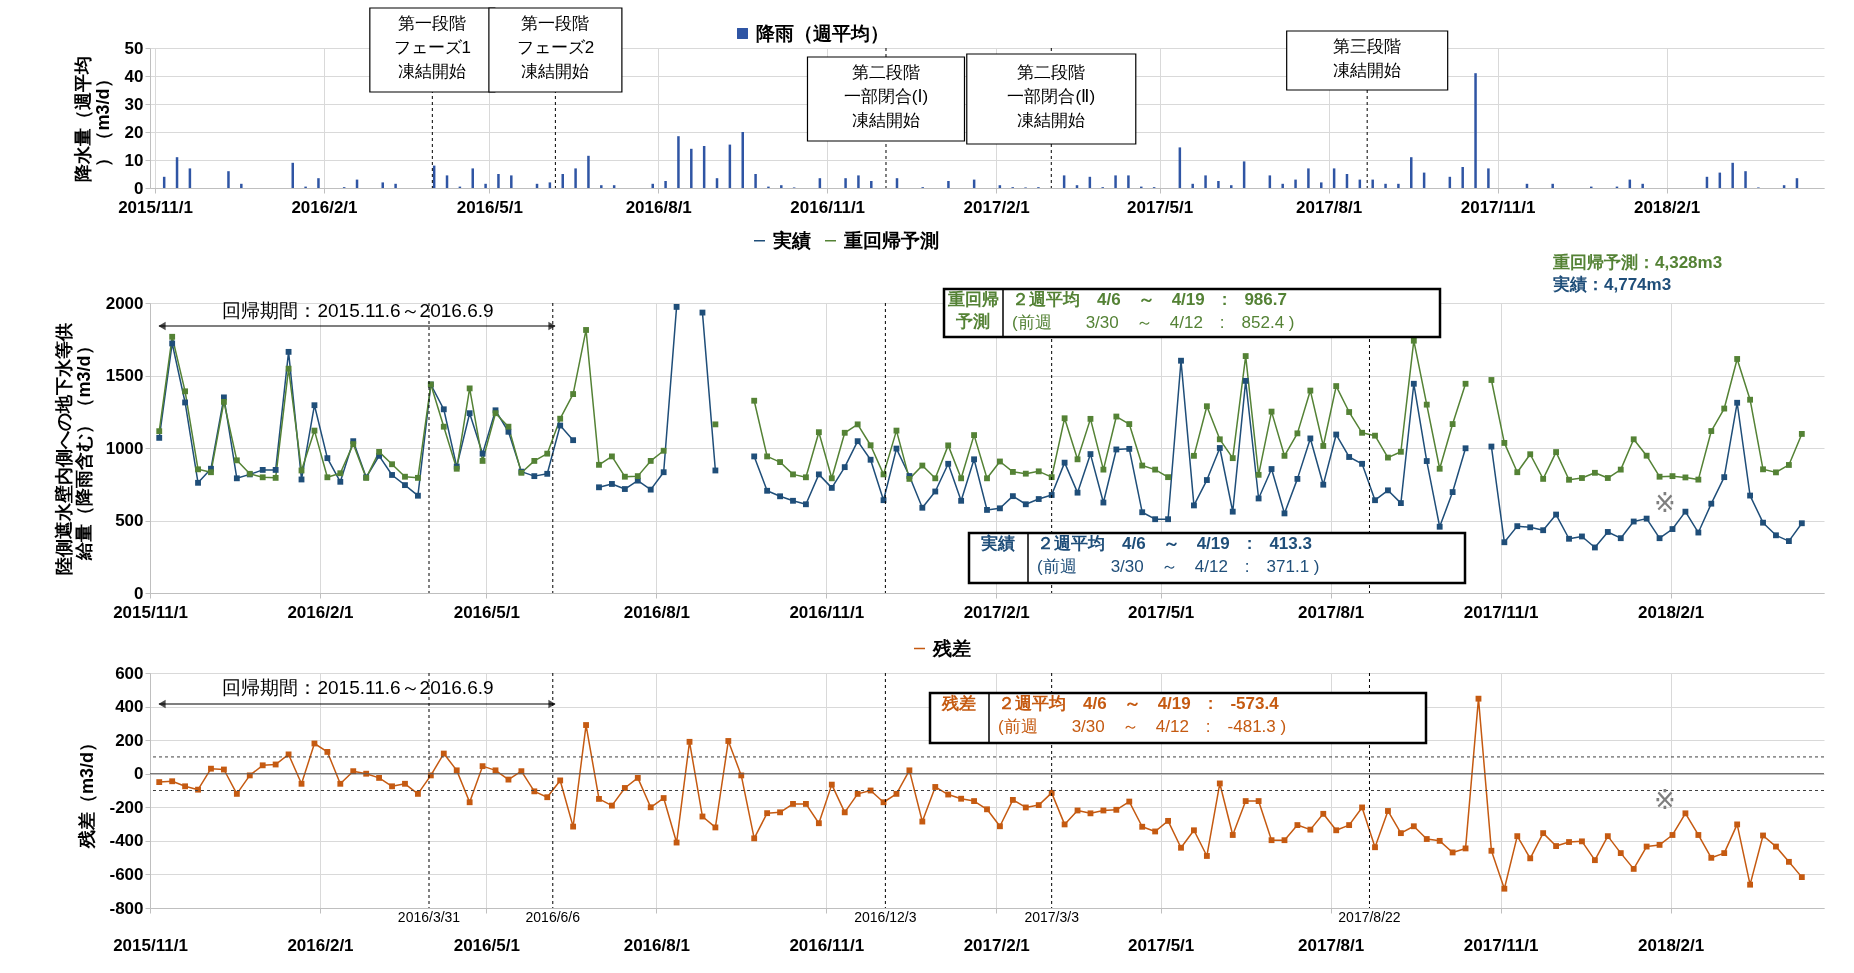 This screenshot has width=1854, height=973. I want to click on ref-line-label: 第三段階凍結開始, so click(1367, 58).